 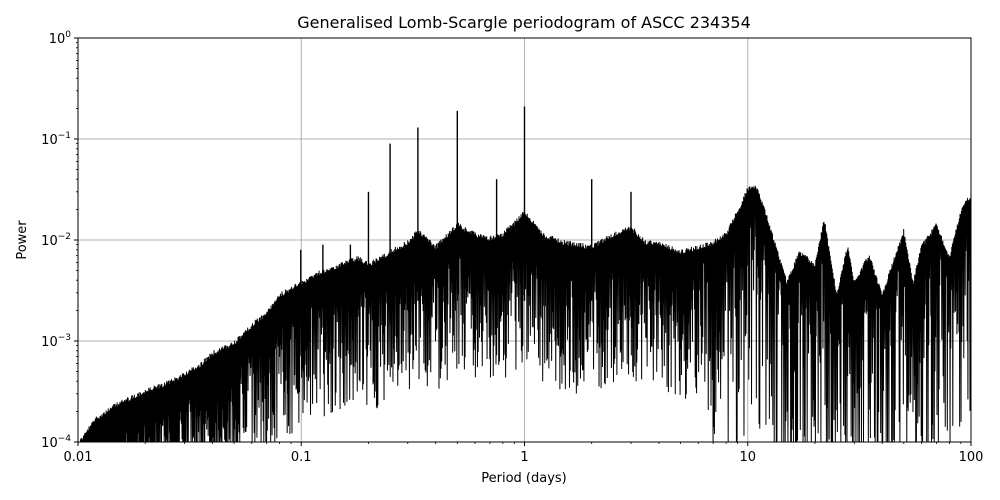 I want to click on x-tick-label: 0.1, so click(x=301, y=457).